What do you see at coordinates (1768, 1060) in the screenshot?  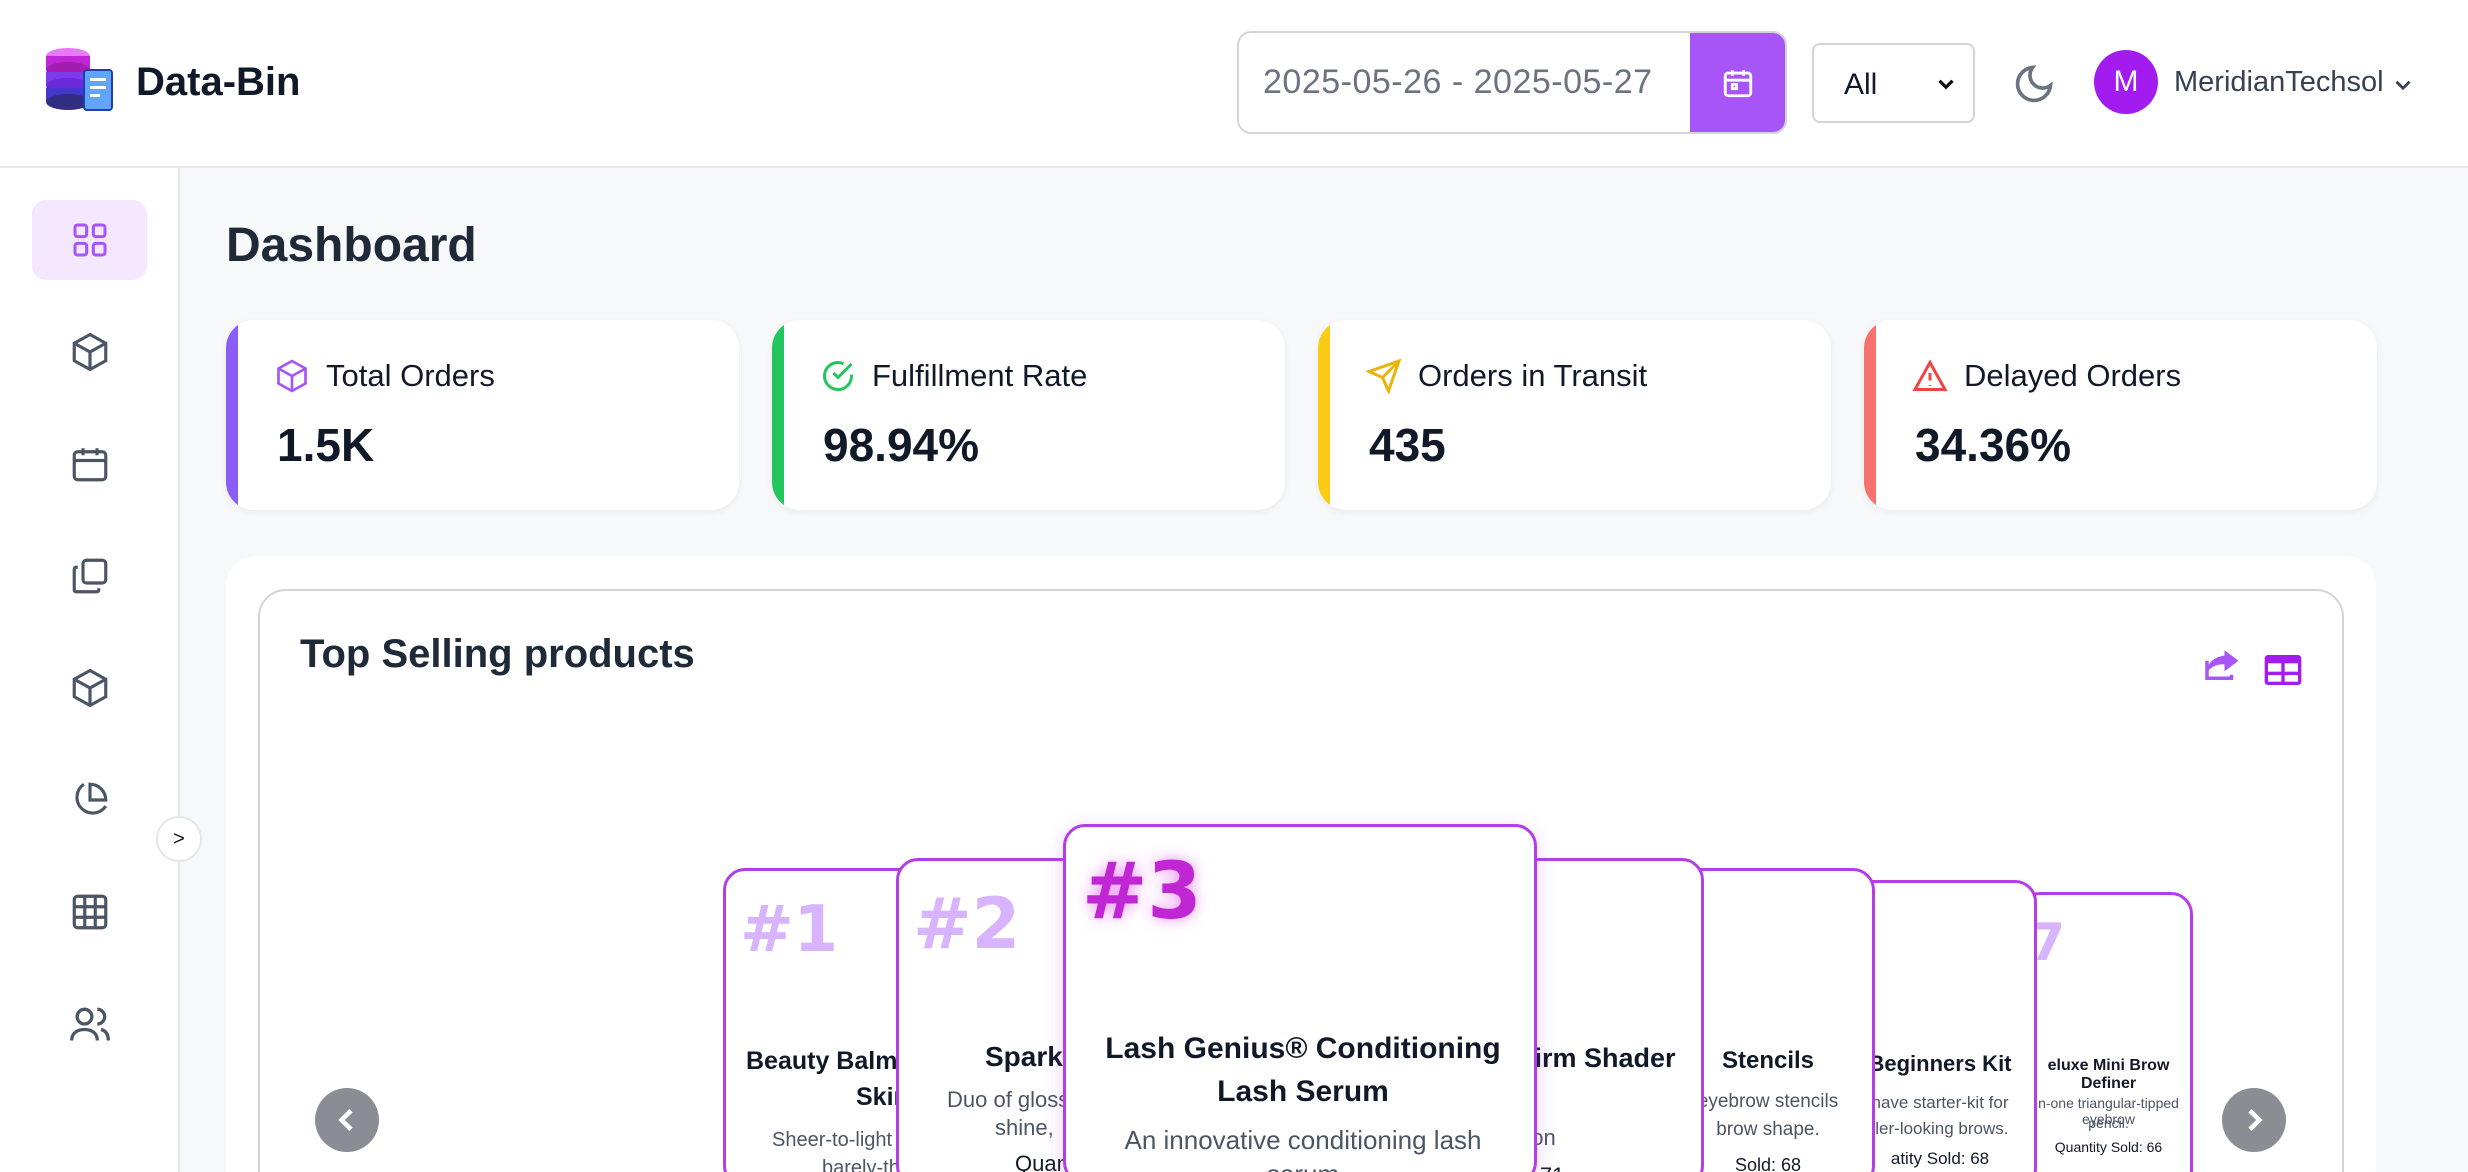 I see `product-name: Stencils` at bounding box center [1768, 1060].